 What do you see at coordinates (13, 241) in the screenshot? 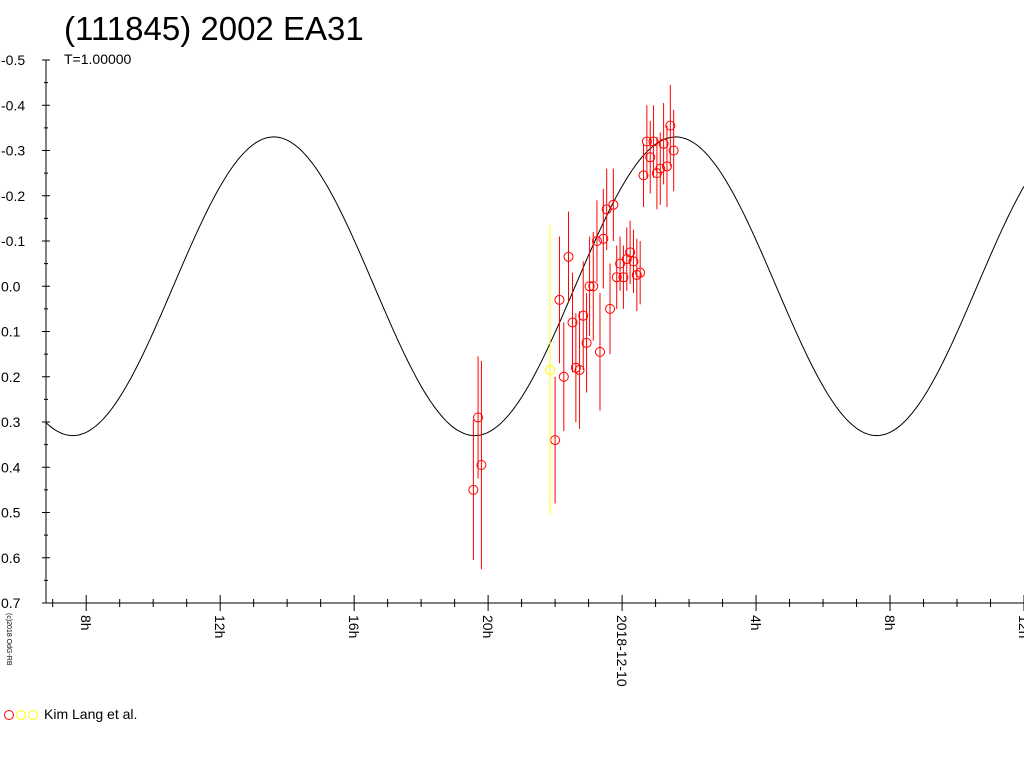
I see `y-tick-label: -0.1` at bounding box center [13, 241].